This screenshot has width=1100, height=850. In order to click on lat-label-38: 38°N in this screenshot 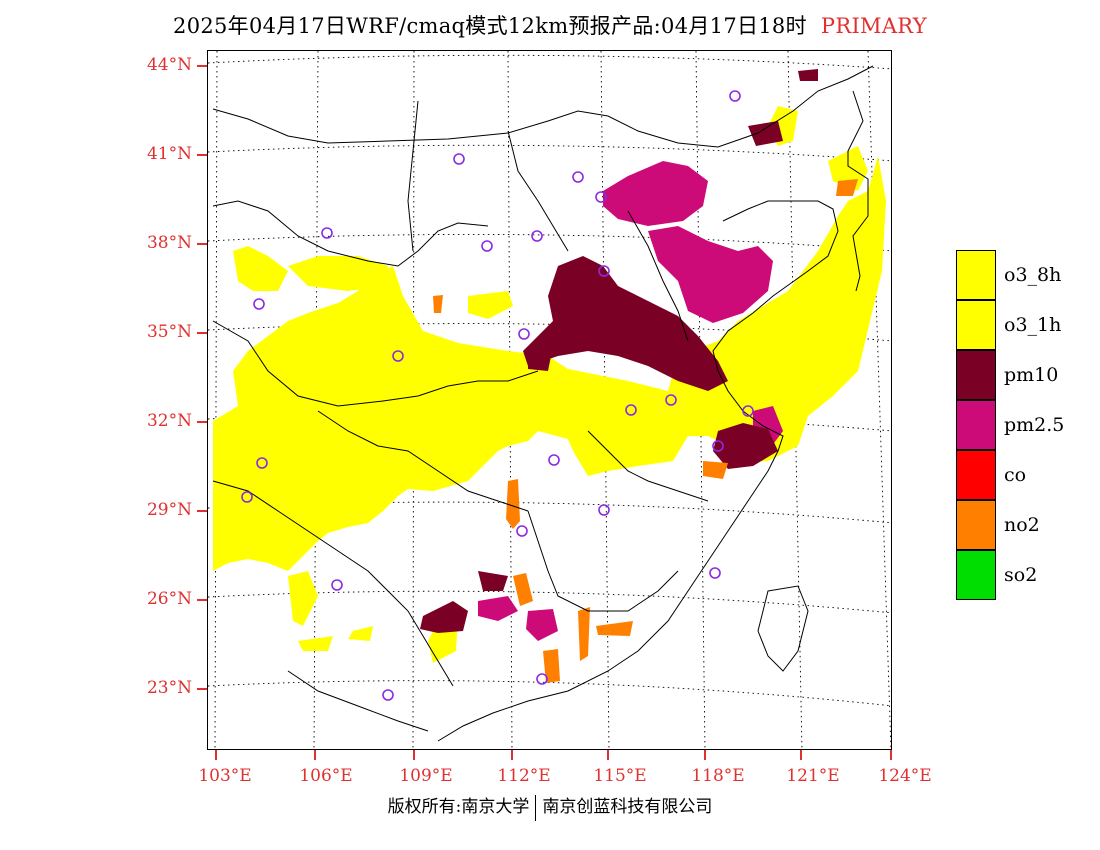, I will do `click(169, 243)`.